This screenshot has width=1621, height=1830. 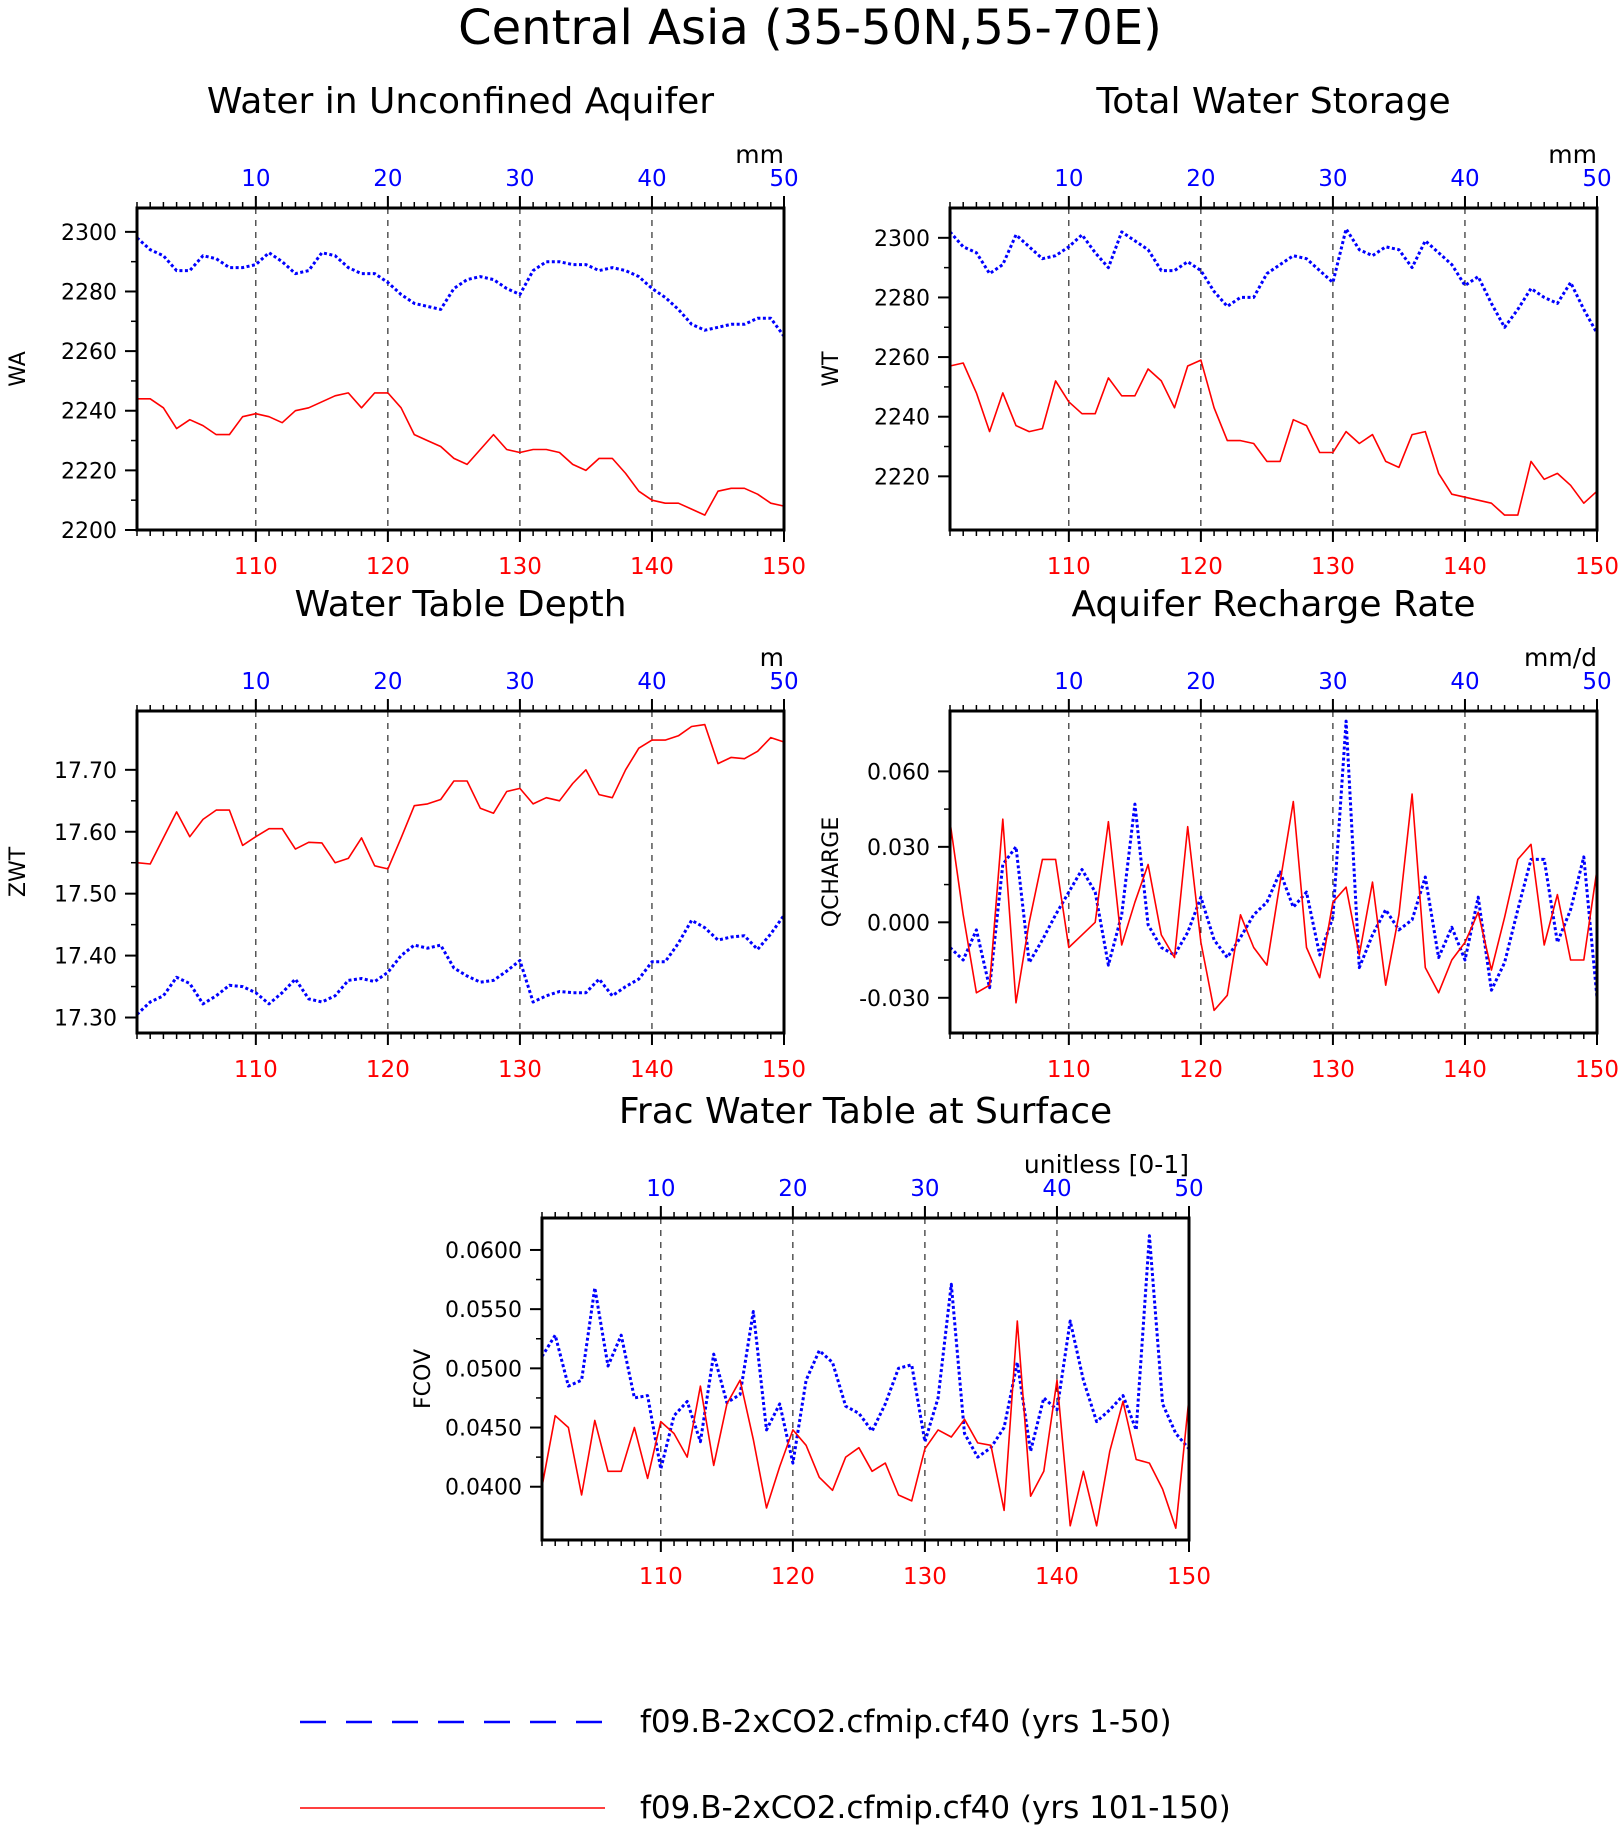 I want to click on y-axis-label: WT, so click(x=831, y=369).